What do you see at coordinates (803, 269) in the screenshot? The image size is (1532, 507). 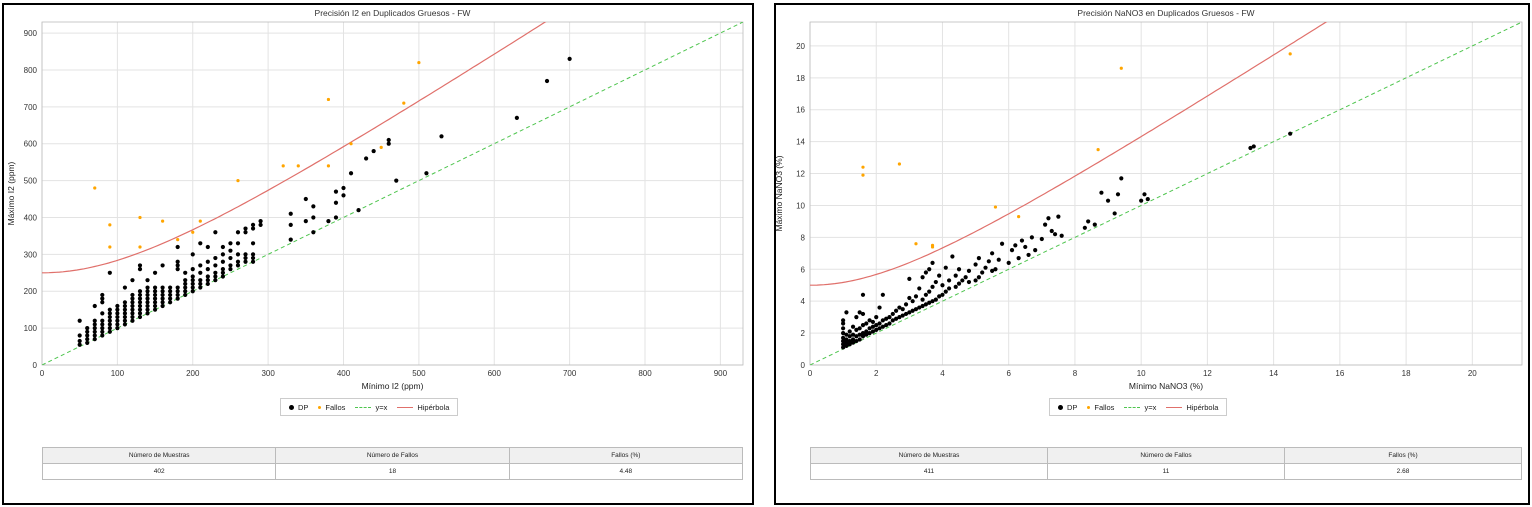 I see `y-tick-label: 6` at bounding box center [803, 269].